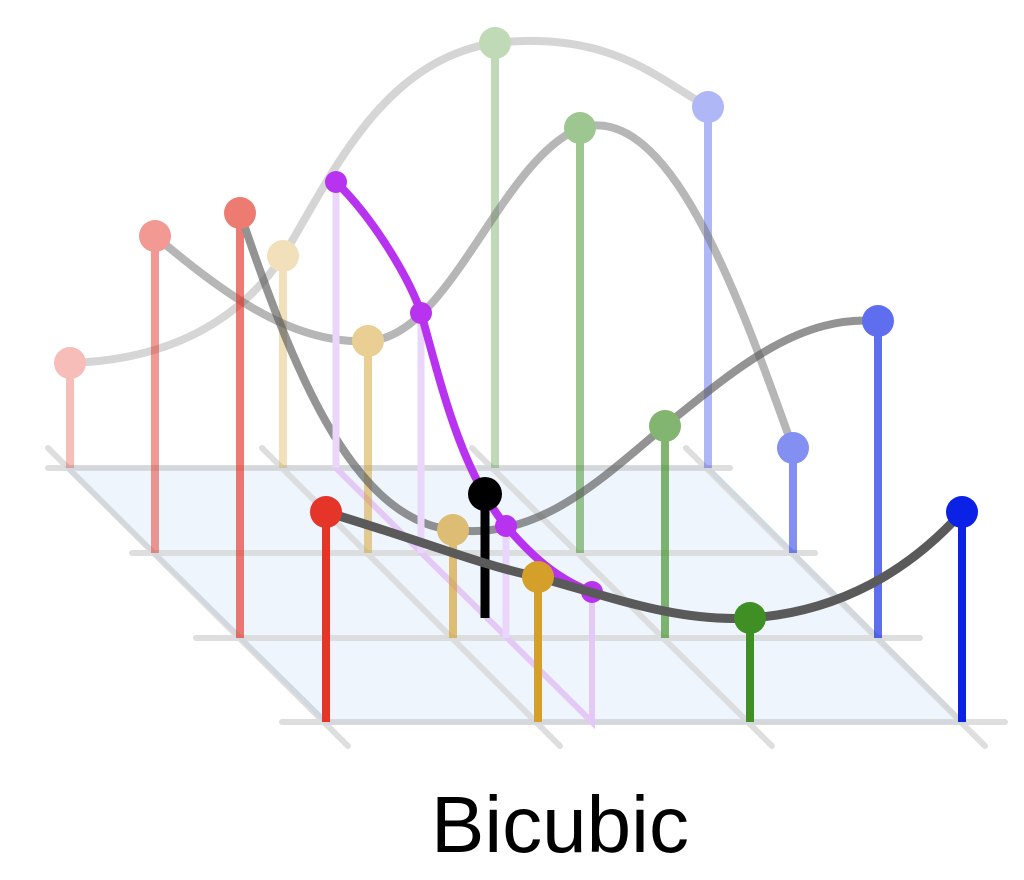  I want to click on interp-curve, so click(464, 387).